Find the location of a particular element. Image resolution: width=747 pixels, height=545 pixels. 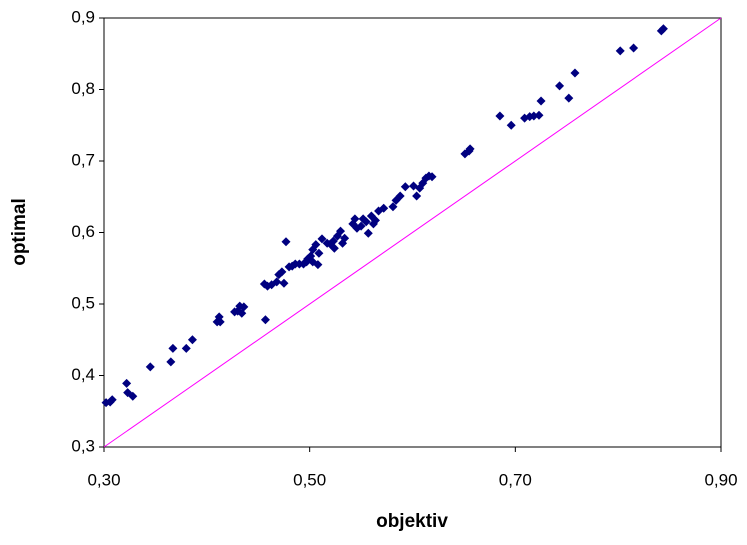

y-tick-label: 0,7 is located at coordinates (83, 159).